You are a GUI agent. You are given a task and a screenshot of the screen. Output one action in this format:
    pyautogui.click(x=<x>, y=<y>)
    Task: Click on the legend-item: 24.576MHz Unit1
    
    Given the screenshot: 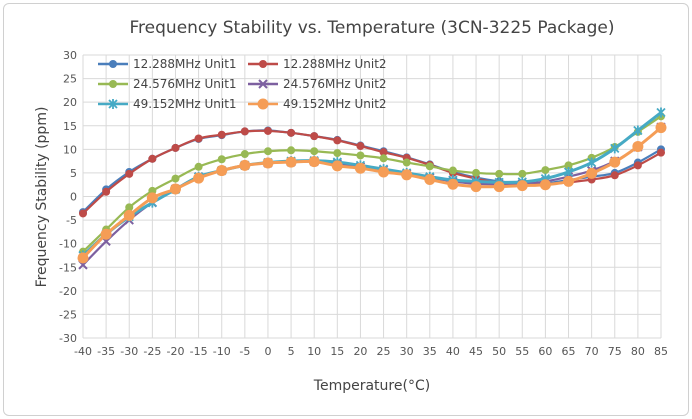 What is the action you would take?
    pyautogui.click(x=167, y=84)
    